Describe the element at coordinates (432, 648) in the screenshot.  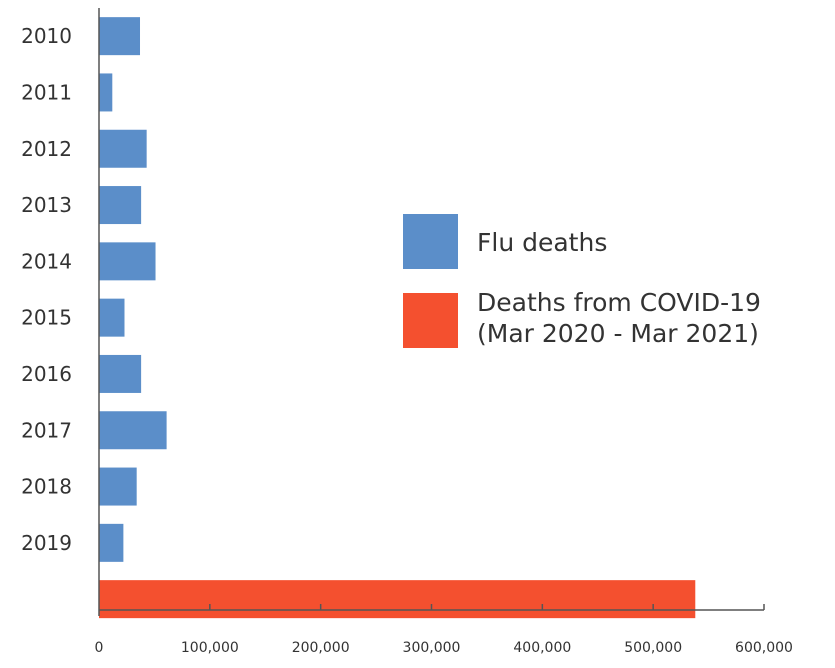
I see `x-tick-label: 300,000` at that location.